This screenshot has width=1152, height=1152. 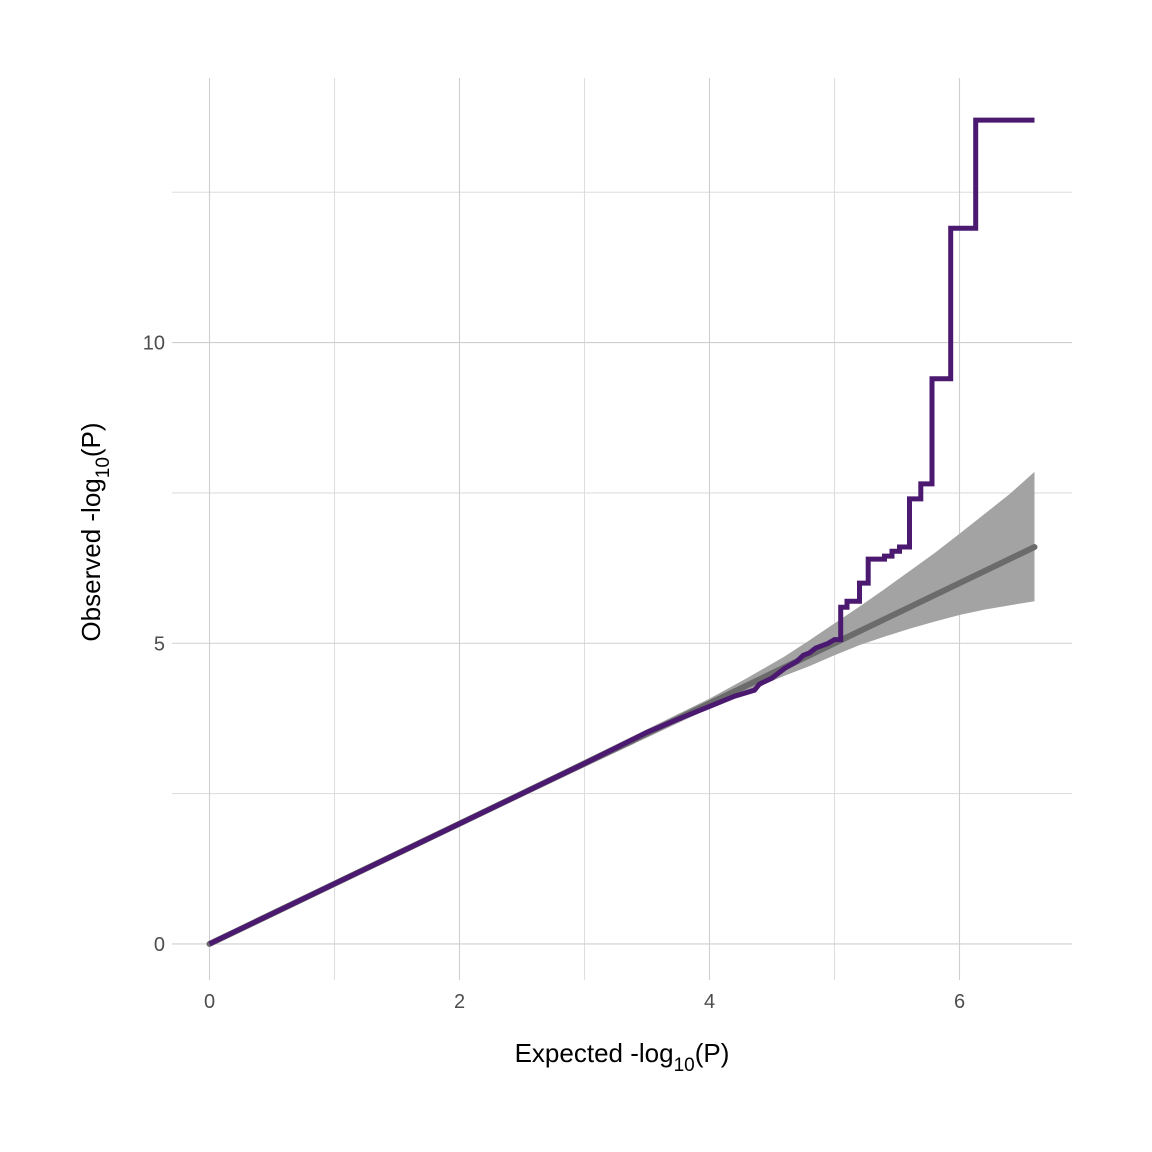 What do you see at coordinates (709, 1002) in the screenshot?
I see `x-tick-label: 4` at bounding box center [709, 1002].